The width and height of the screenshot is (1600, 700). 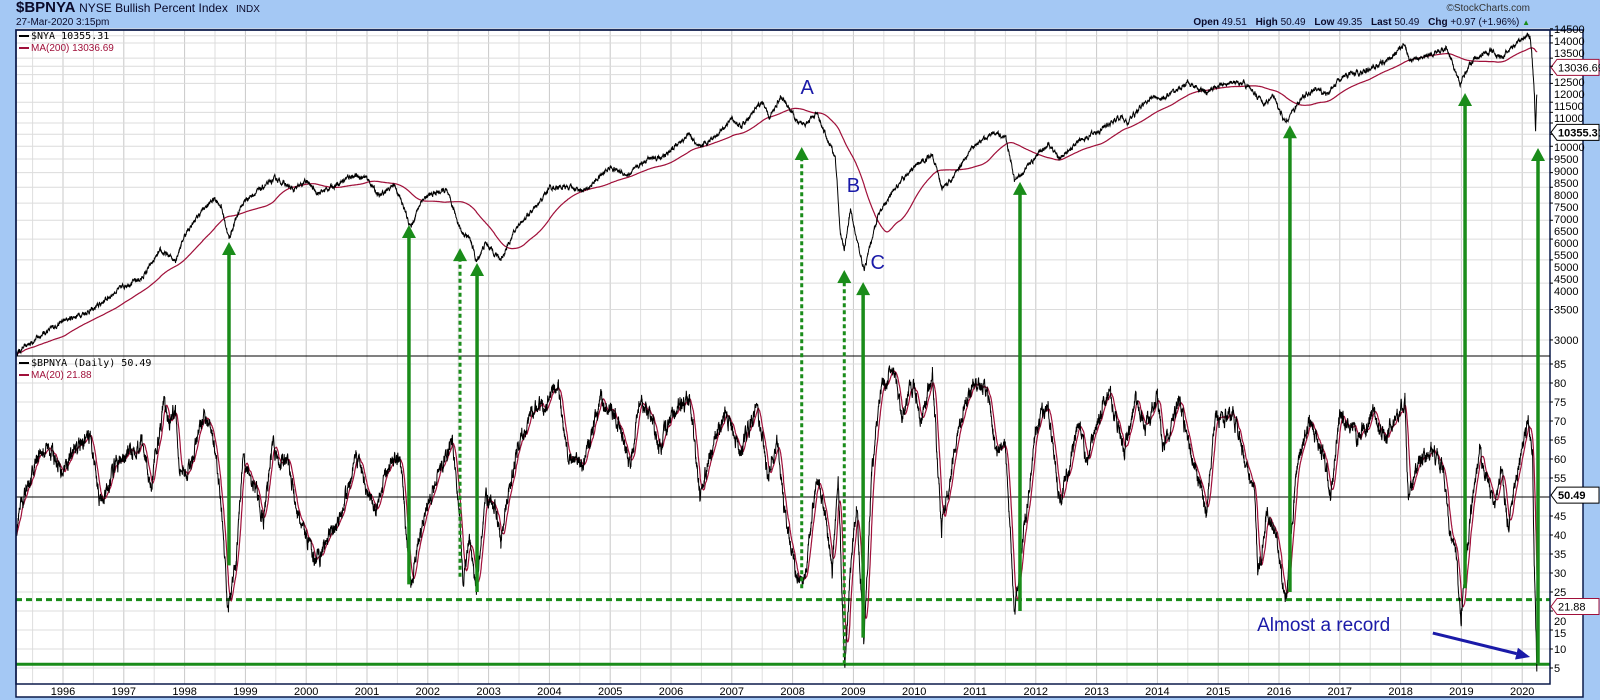 What do you see at coordinates (1036, 692) in the screenshot?
I see `x-tick-label: 2012` at bounding box center [1036, 692].